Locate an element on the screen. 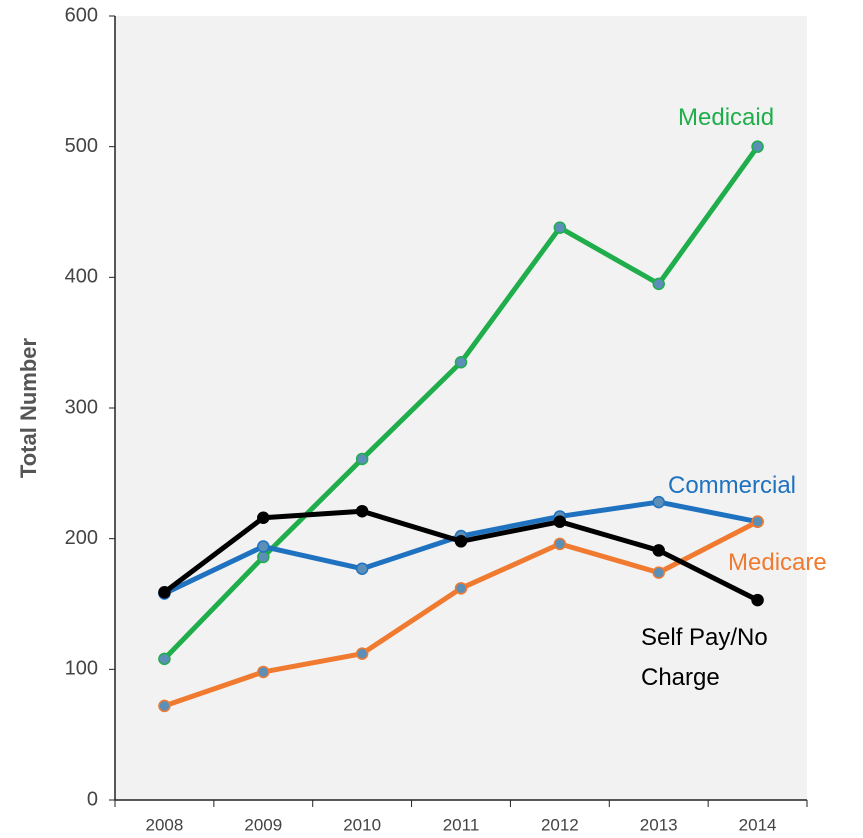 Image resolution: width=863 pixels, height=838 pixels. y-tick-label: 500 is located at coordinates (81, 146).